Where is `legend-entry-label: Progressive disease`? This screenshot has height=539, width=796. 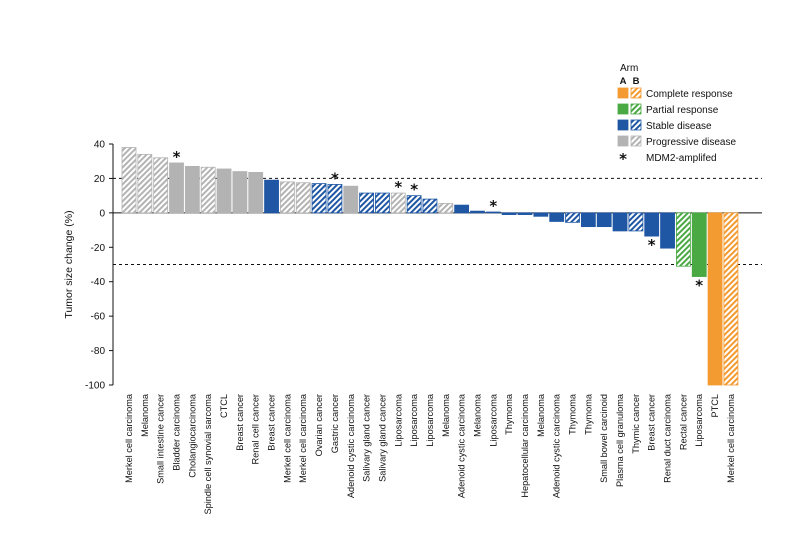 legend-entry-label: Progressive disease is located at coordinates (691, 142).